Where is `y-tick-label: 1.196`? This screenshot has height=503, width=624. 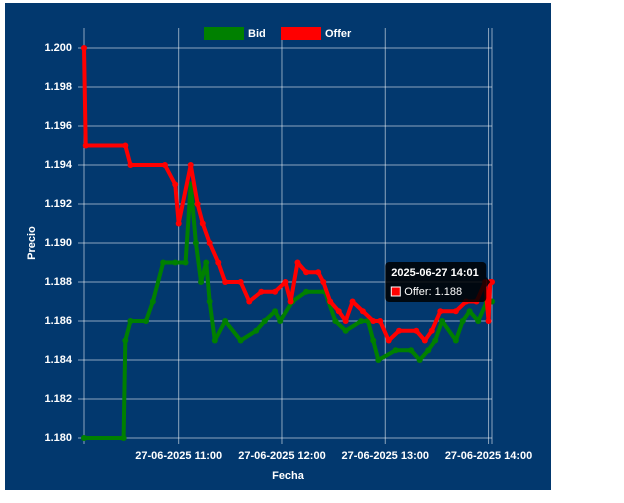
y-tick-label: 1.196 is located at coordinates (58, 126).